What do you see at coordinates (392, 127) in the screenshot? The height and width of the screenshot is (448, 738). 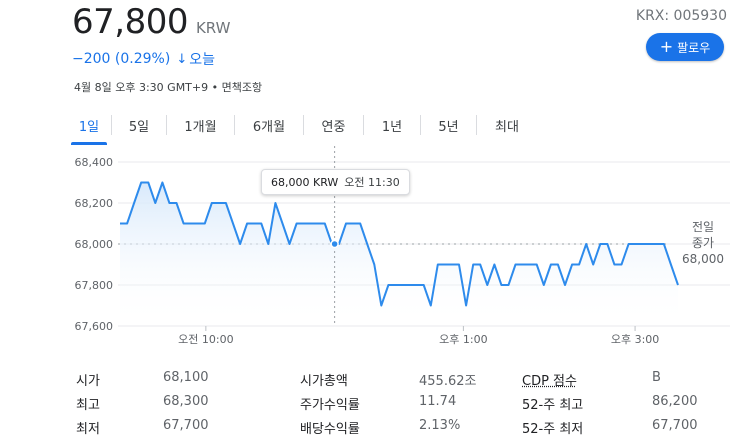 I see `tab-1y: 1년` at bounding box center [392, 127].